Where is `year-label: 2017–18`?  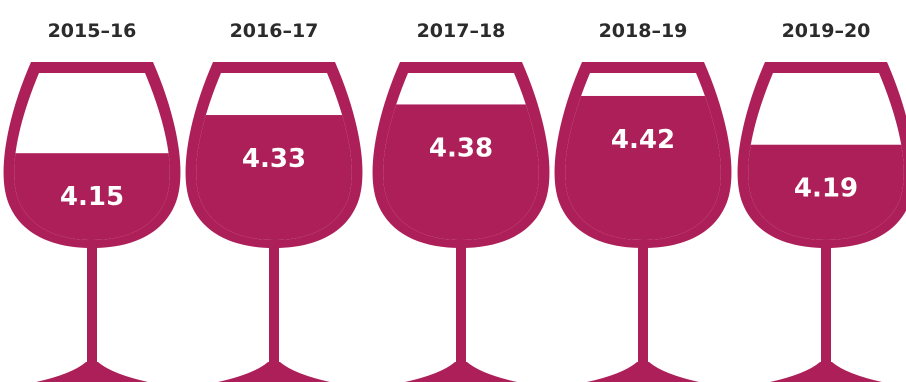
year-label: 2017–18 is located at coordinates (461, 31).